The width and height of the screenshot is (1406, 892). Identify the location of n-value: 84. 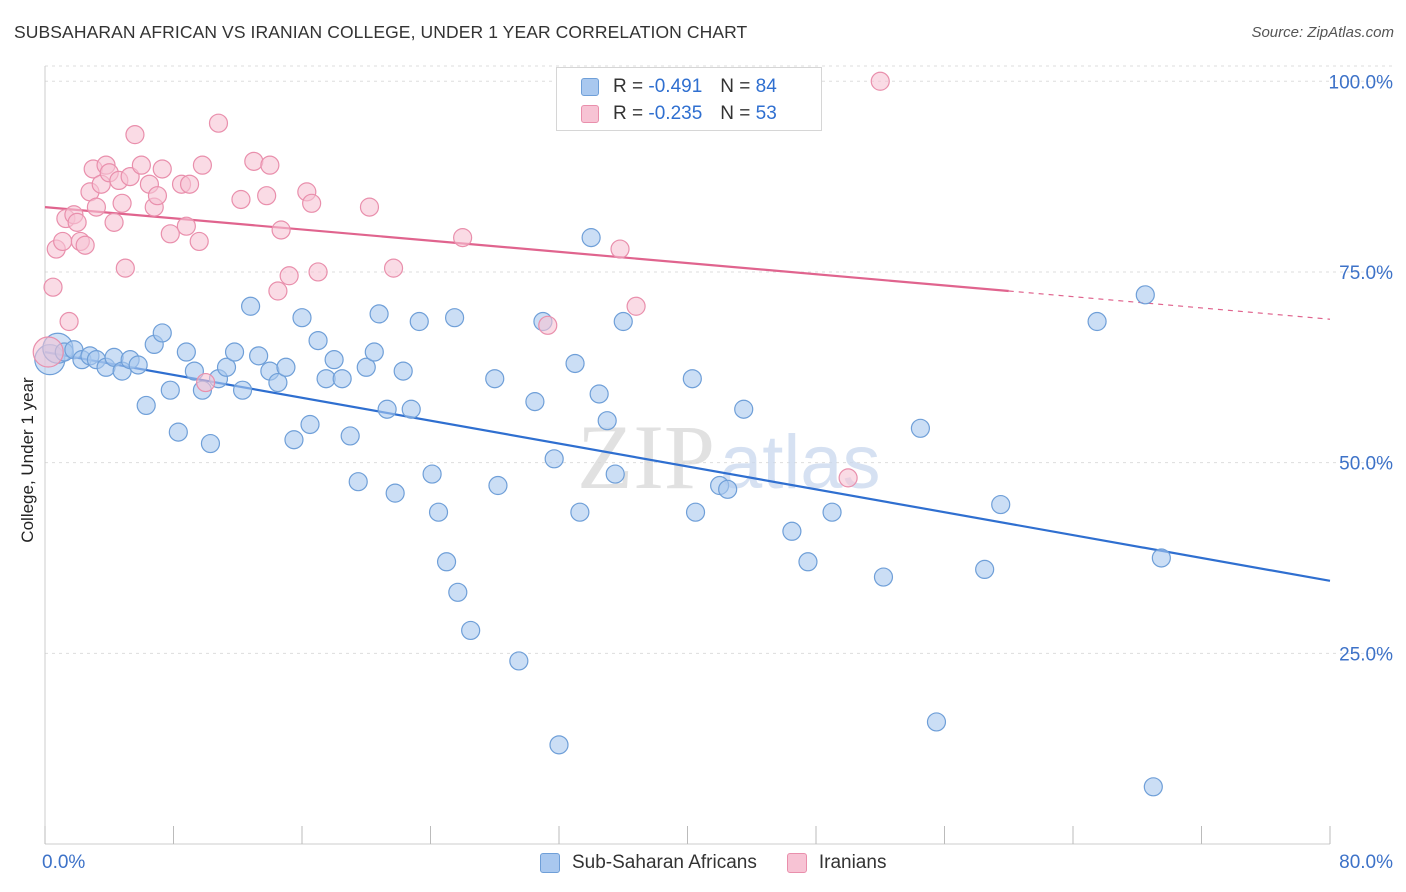
(766, 86).